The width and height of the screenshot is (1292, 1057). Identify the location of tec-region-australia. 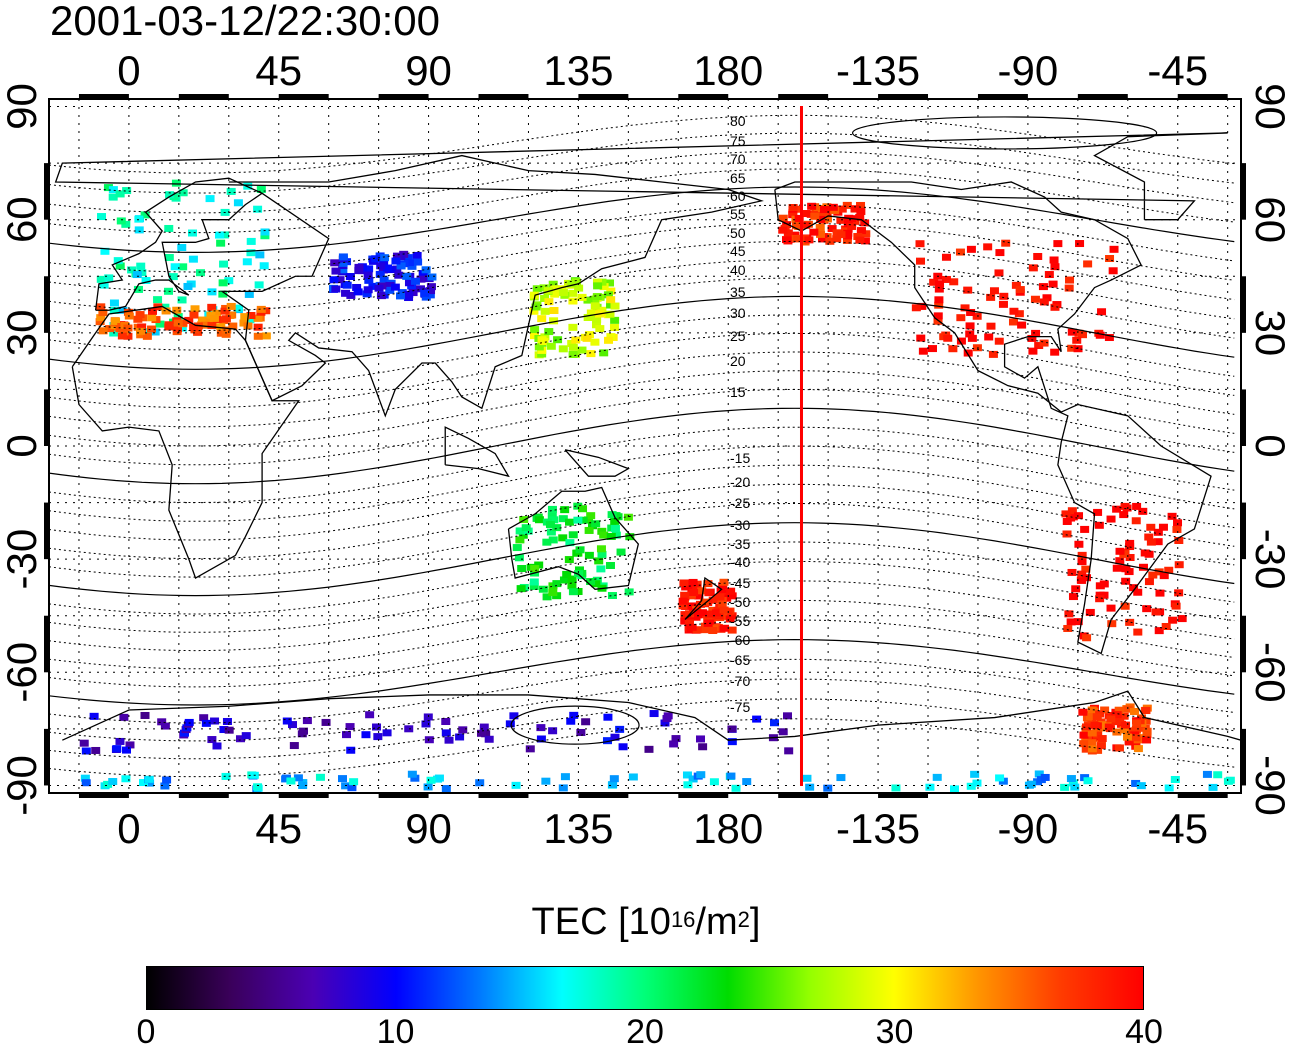
(573, 551).